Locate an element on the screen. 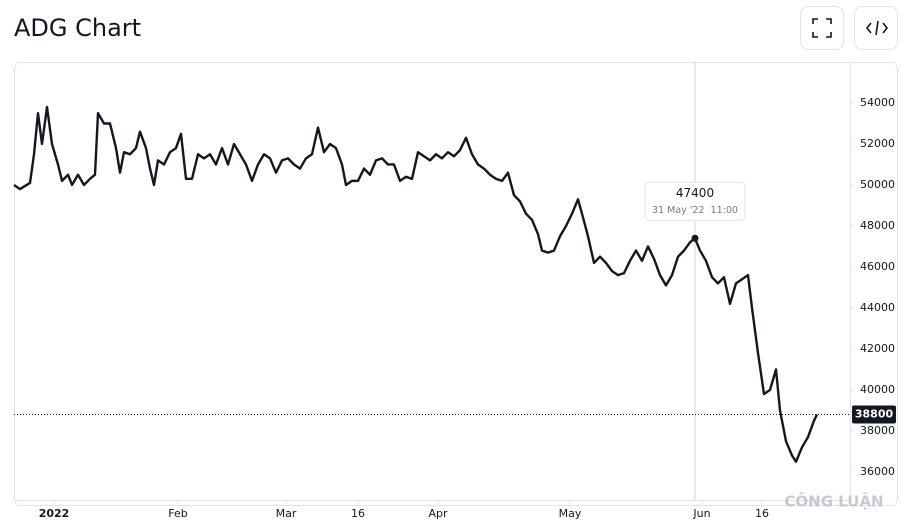 The image size is (904, 528). last-value-label: 38800 is located at coordinates (874, 414).